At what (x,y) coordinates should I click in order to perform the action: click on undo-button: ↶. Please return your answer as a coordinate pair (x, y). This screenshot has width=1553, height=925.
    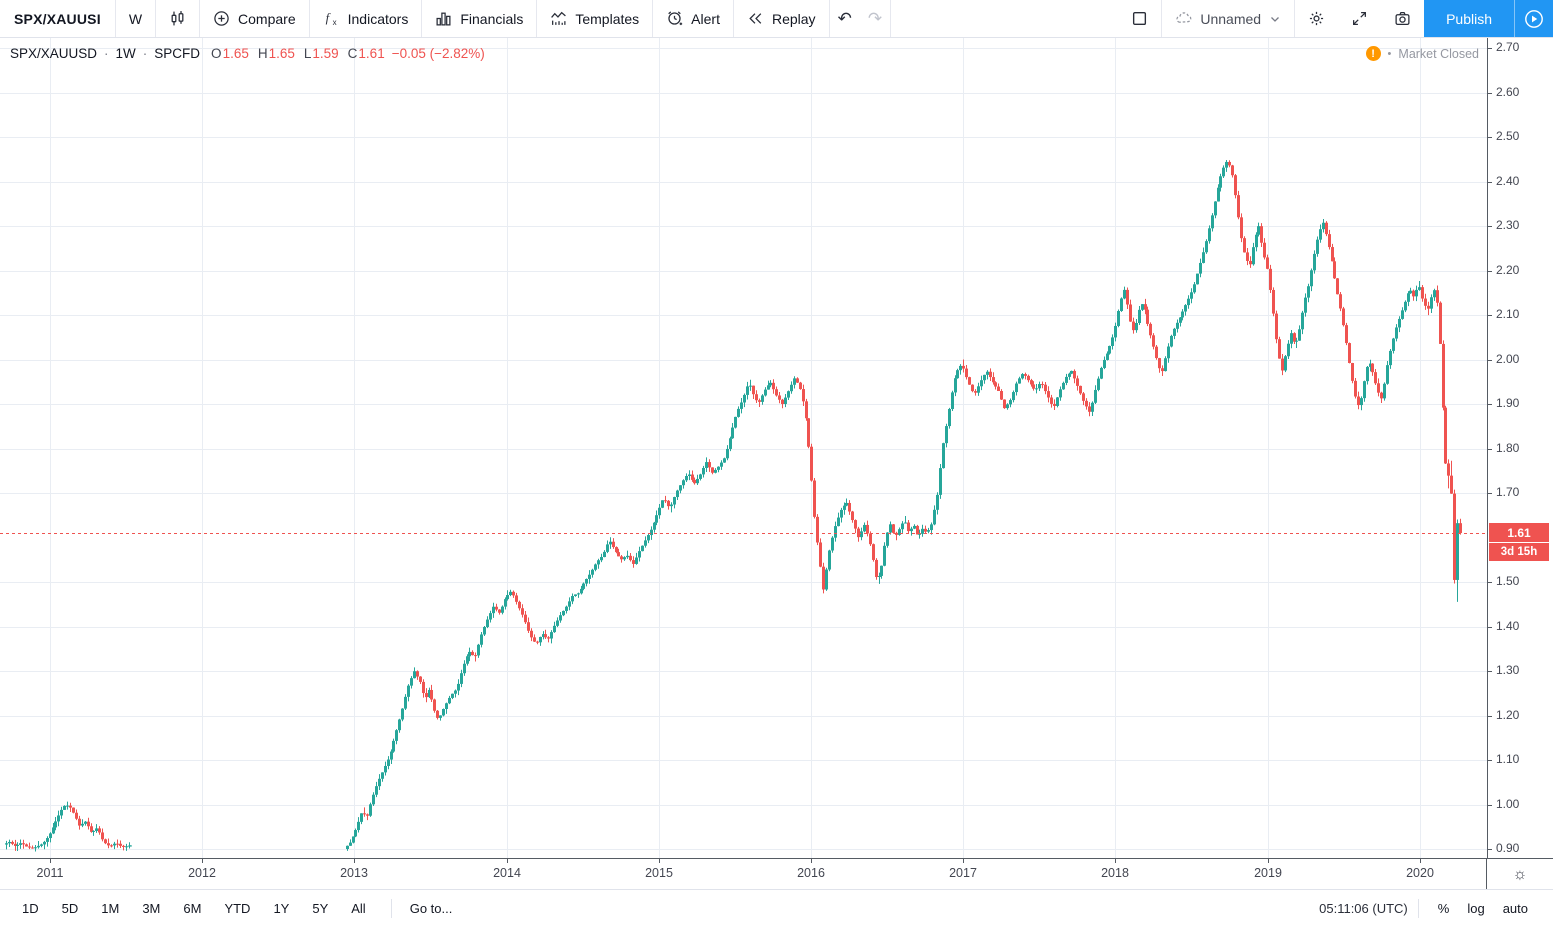
    Looking at the image, I should click on (845, 18).